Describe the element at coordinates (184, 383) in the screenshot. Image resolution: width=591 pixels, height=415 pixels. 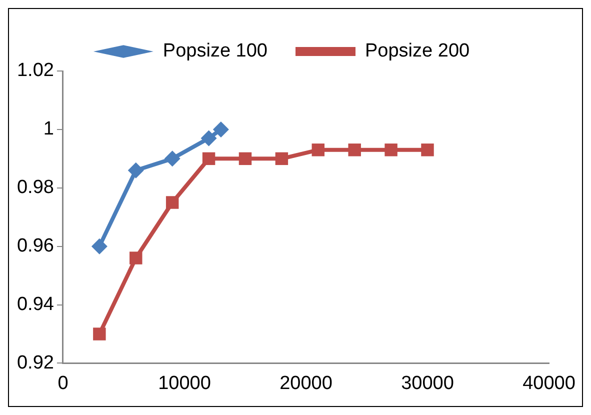
I see `x-tick-label: 10000` at that location.